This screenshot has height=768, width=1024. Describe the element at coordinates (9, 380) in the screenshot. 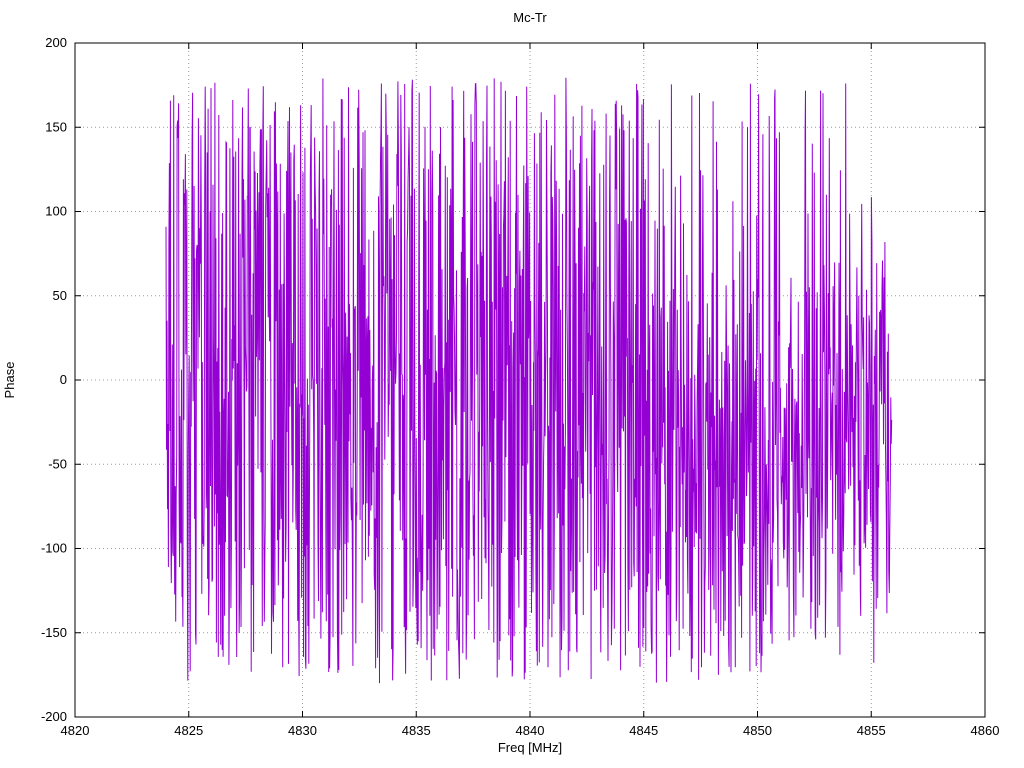

I see `y-axis-label: Phase` at that location.